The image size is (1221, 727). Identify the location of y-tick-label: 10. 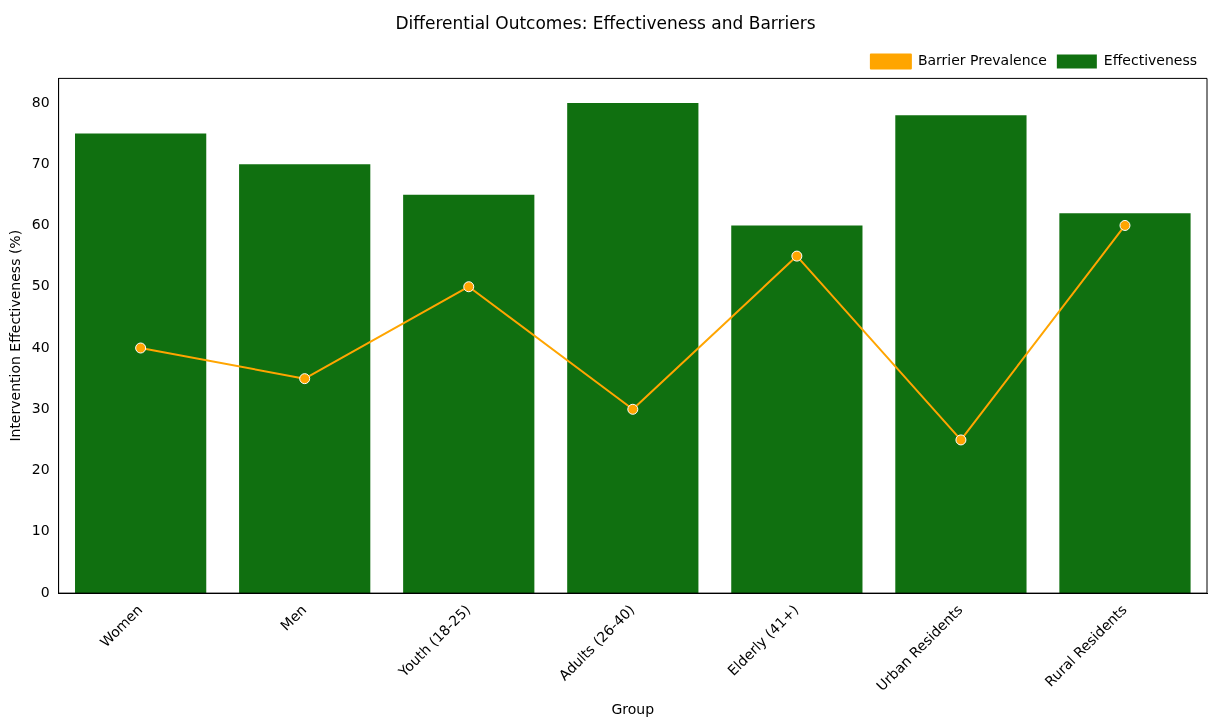
(40, 530).